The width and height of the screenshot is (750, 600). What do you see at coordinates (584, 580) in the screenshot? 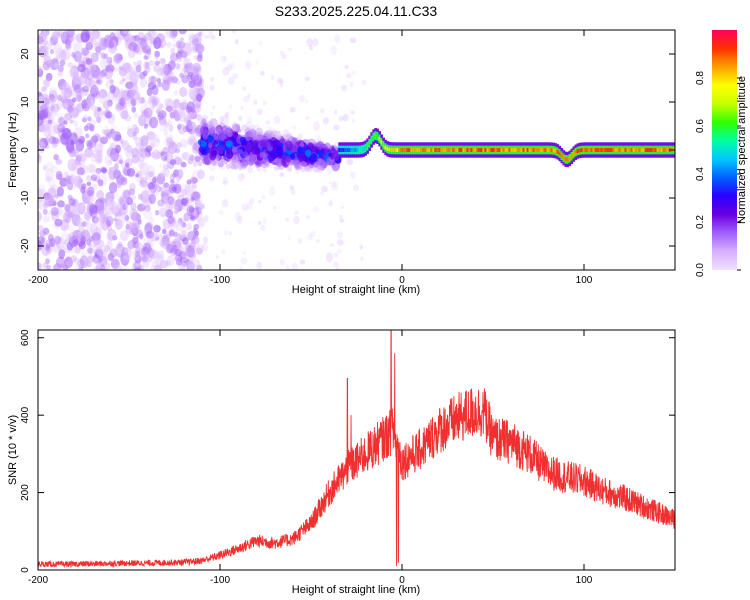
I see `snr-x-tick-label: 100` at bounding box center [584, 580].